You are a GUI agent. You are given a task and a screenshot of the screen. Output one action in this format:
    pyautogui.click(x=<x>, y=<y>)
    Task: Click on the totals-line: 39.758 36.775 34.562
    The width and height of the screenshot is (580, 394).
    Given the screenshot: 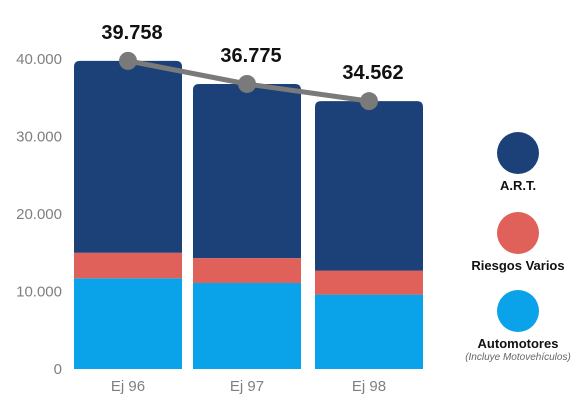 What is the action you would take?
    pyautogui.click(x=252, y=66)
    